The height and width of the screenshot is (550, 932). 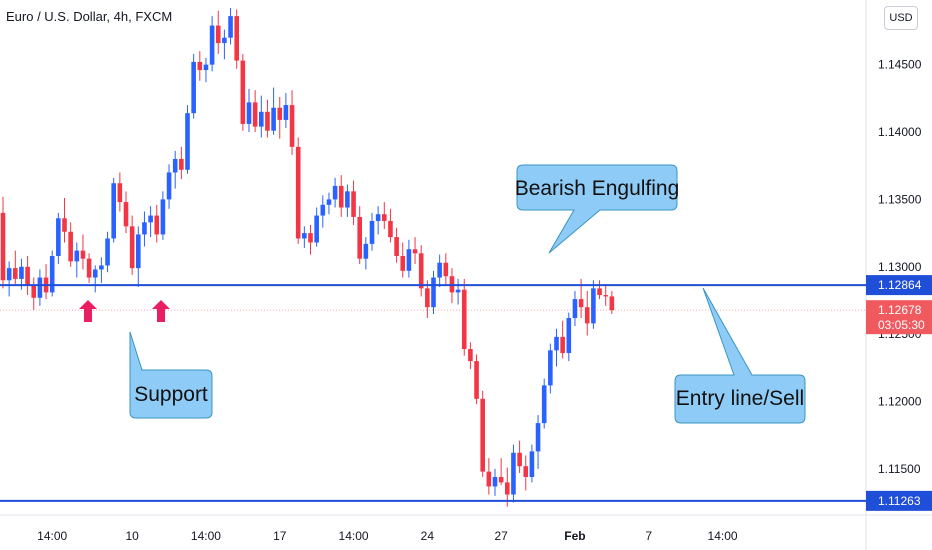 I want to click on callout-support: Support, so click(x=171, y=375).